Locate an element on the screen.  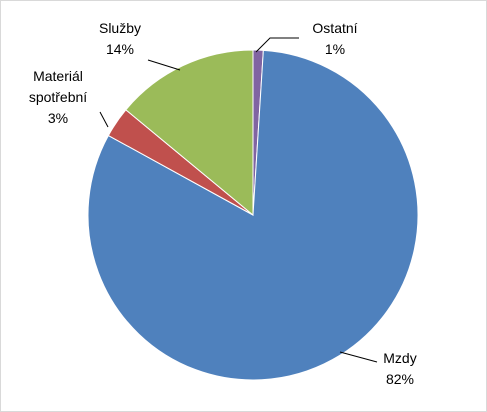
category-label: Materiál spotřební is located at coordinates (58, 86).